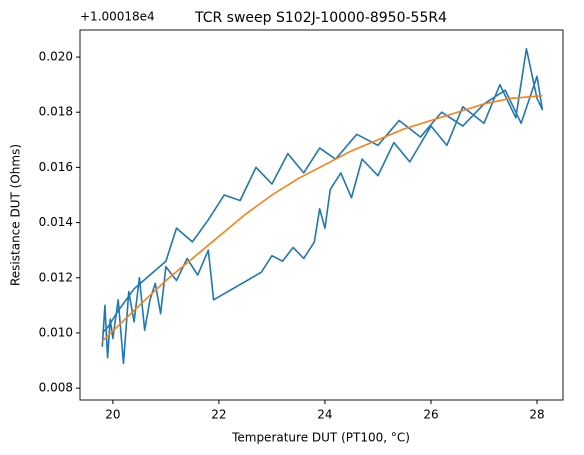  What do you see at coordinates (324, 415) in the screenshot?
I see `x-tick-label: 24` at bounding box center [324, 415].